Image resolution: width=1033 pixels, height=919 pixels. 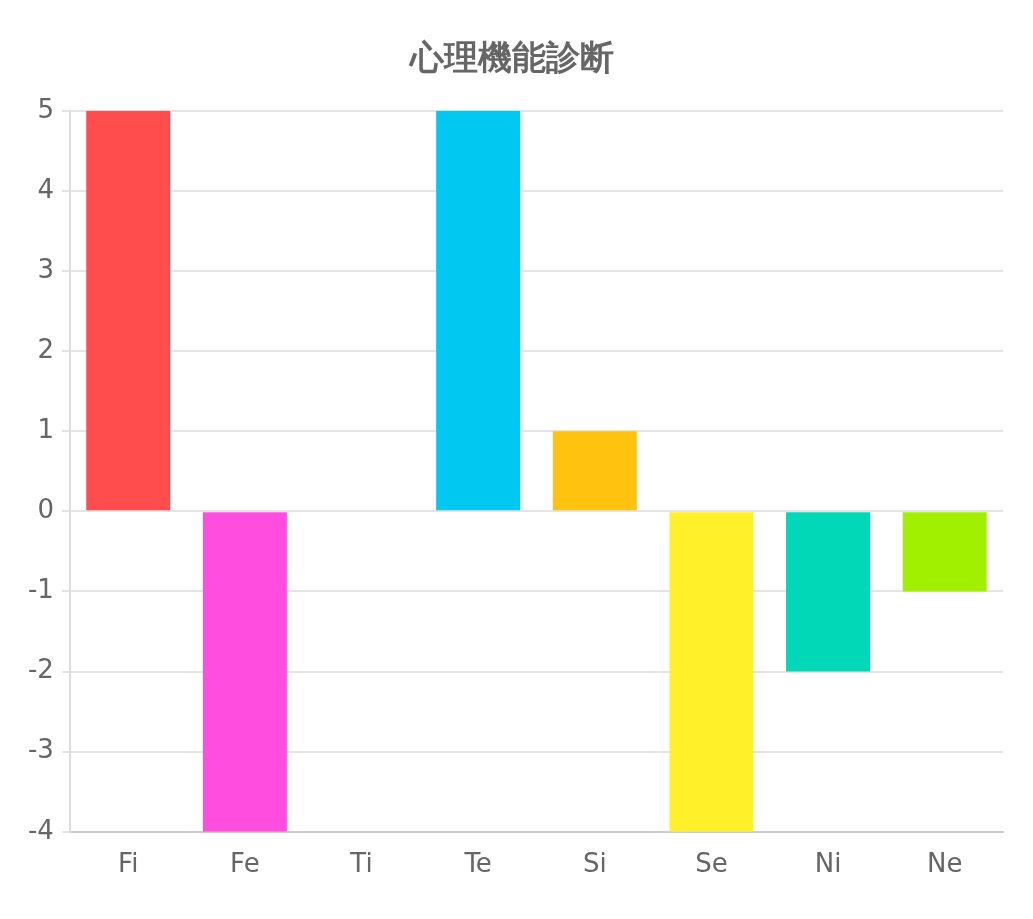 I want to click on x-tick-label: Fe, so click(x=245, y=863).